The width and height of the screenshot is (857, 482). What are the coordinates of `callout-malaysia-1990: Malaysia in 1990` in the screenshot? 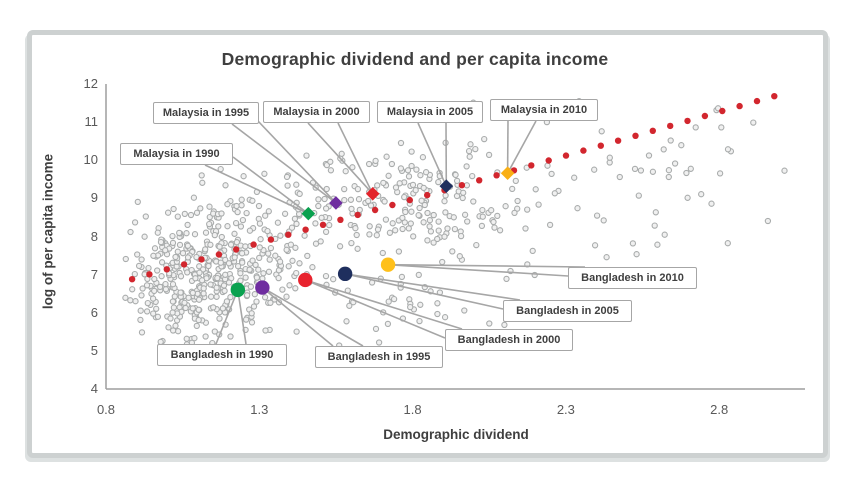 It's located at (176, 154).